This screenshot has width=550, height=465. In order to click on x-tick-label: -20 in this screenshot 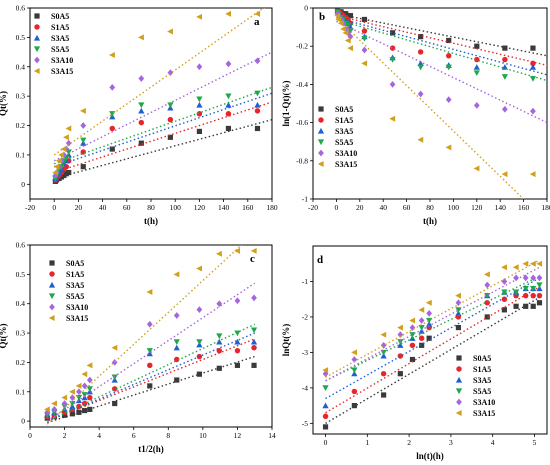, I will do `click(30, 207)`.